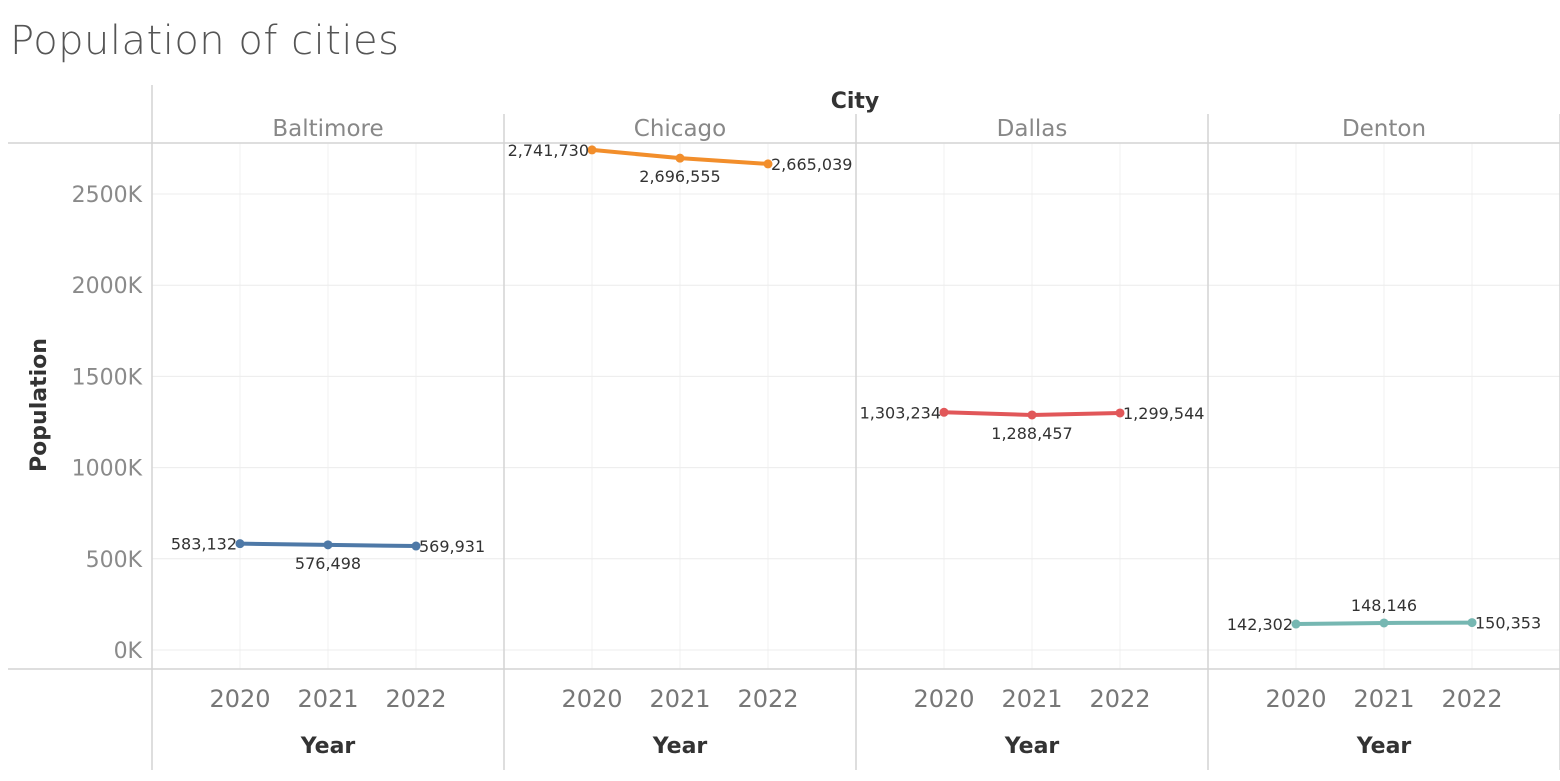 The height and width of the screenshot is (781, 1560). I want to click on facet-label-baltimore: Baltimore, so click(327, 129).